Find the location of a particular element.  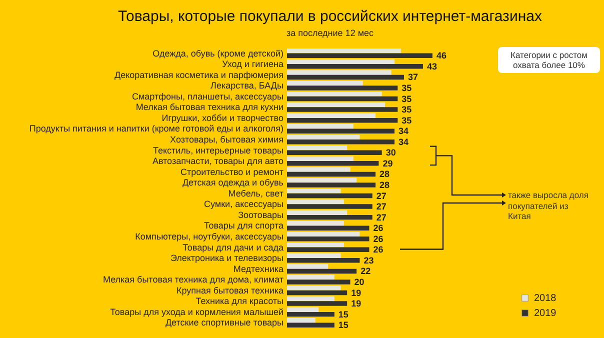

y-tick-label: Компьютеры, ноутбуки, аксессуары is located at coordinates (209, 237).